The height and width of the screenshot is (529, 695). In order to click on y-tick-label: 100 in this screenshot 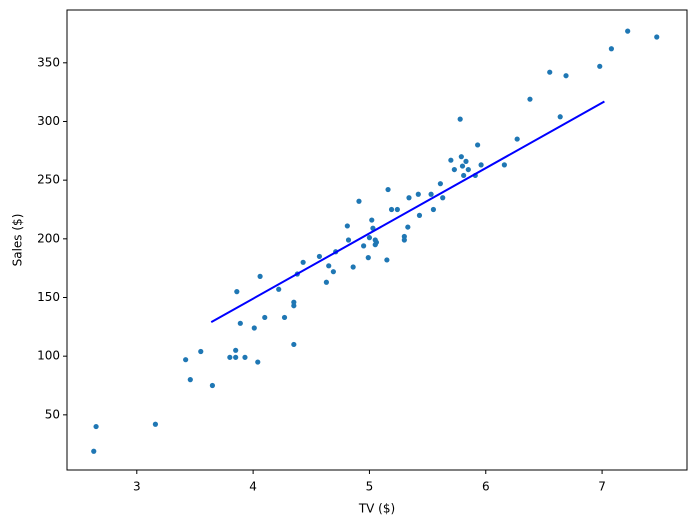, I will do `click(48, 356)`.